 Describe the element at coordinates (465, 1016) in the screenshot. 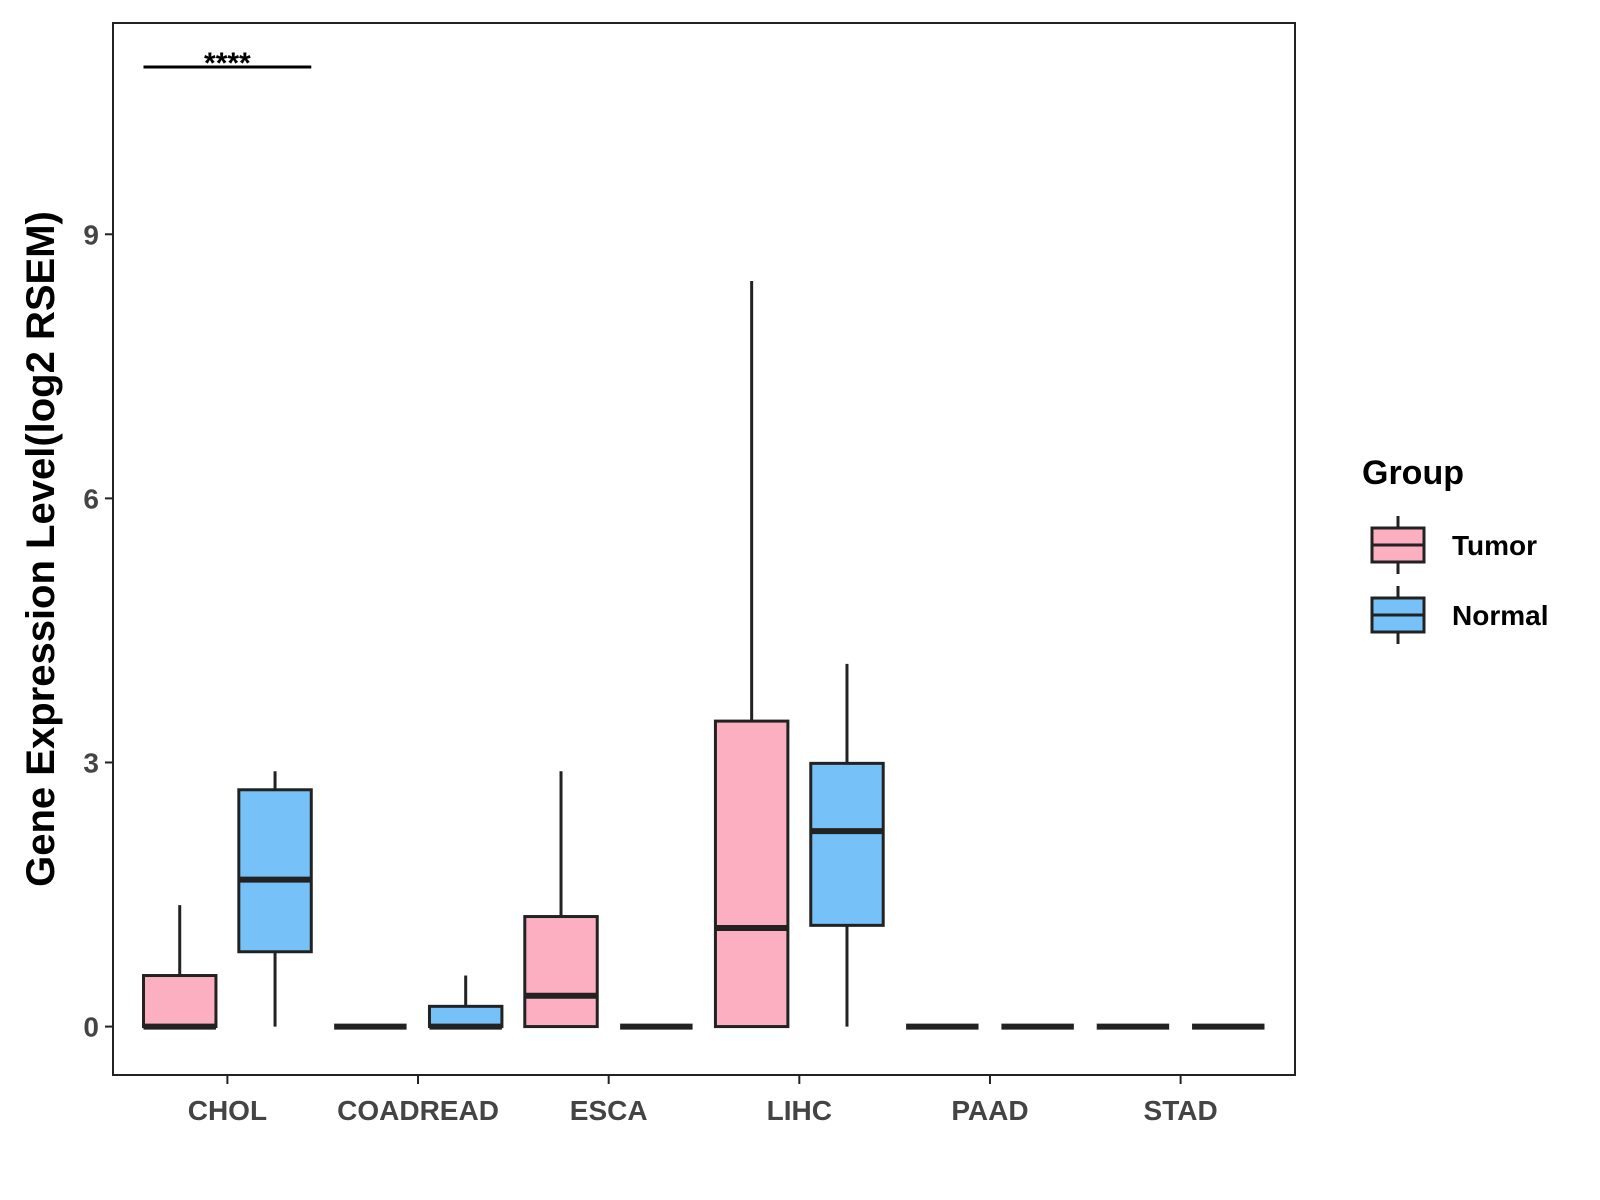

I see `box-rect-normal-coadread` at that location.